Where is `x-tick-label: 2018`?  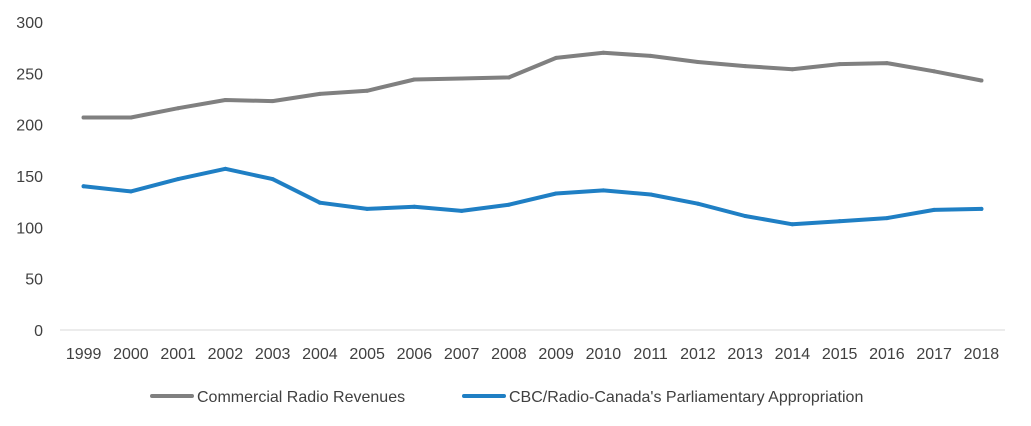
x-tick-label: 2018 is located at coordinates (982, 354).